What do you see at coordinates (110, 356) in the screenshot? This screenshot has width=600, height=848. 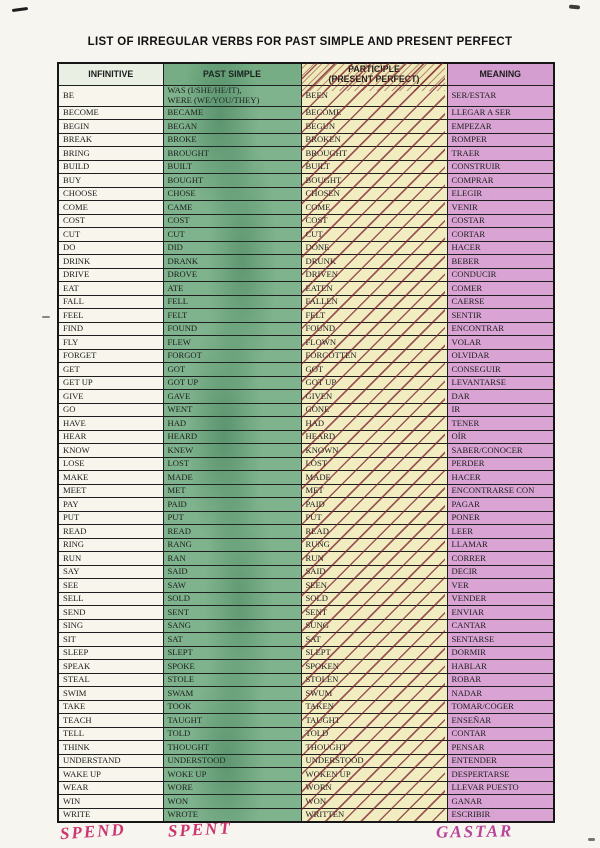 I see `cell-infinitive: FORGET` at bounding box center [110, 356].